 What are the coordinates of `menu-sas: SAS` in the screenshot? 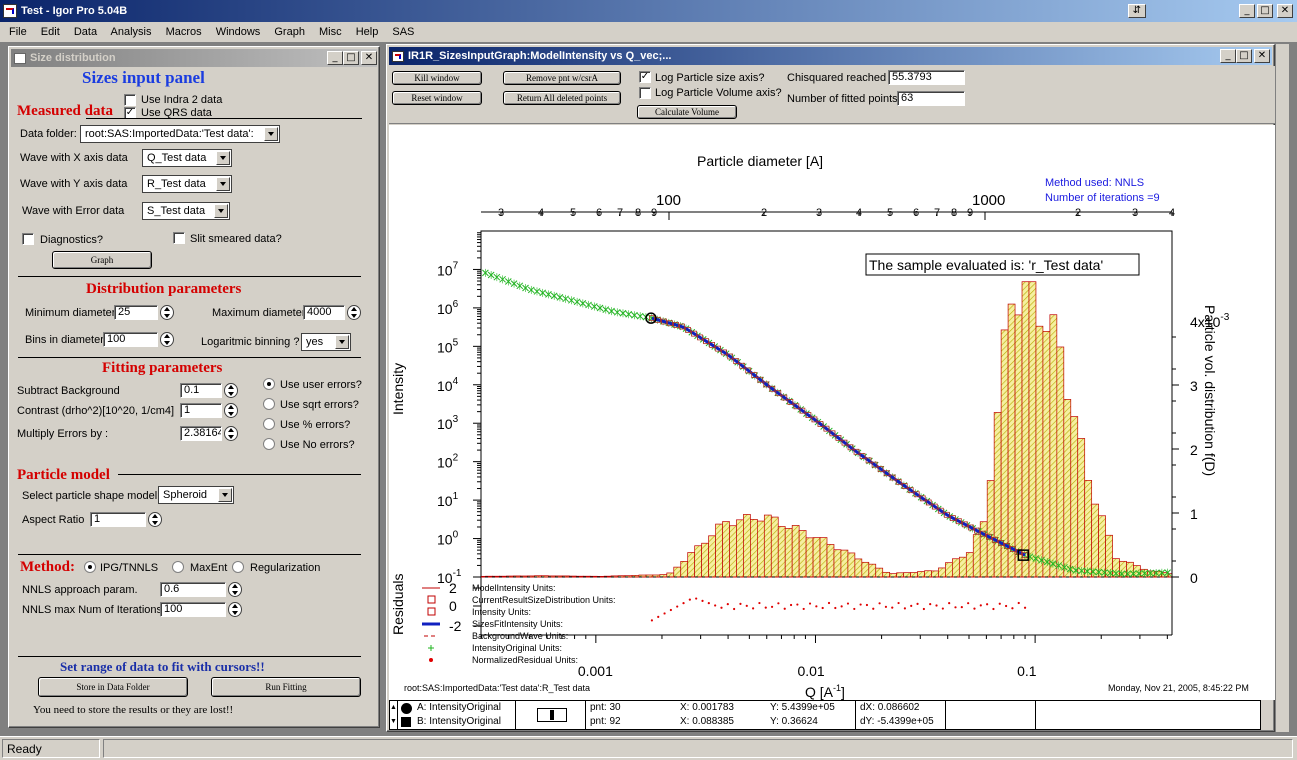 It's located at (403, 32).